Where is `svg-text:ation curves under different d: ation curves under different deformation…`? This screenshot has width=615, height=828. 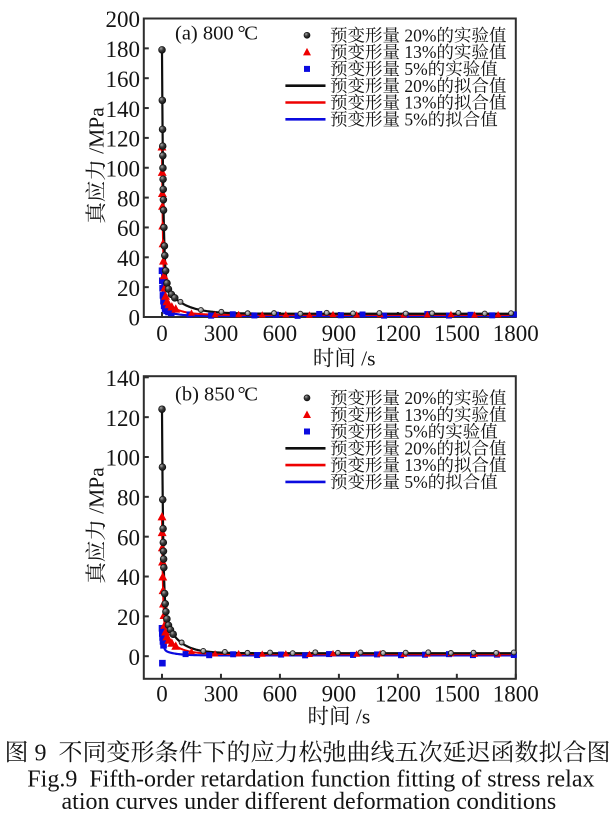 svg-text:ation curves under different d: ation curves under different deformation… is located at coordinates (309, 802).